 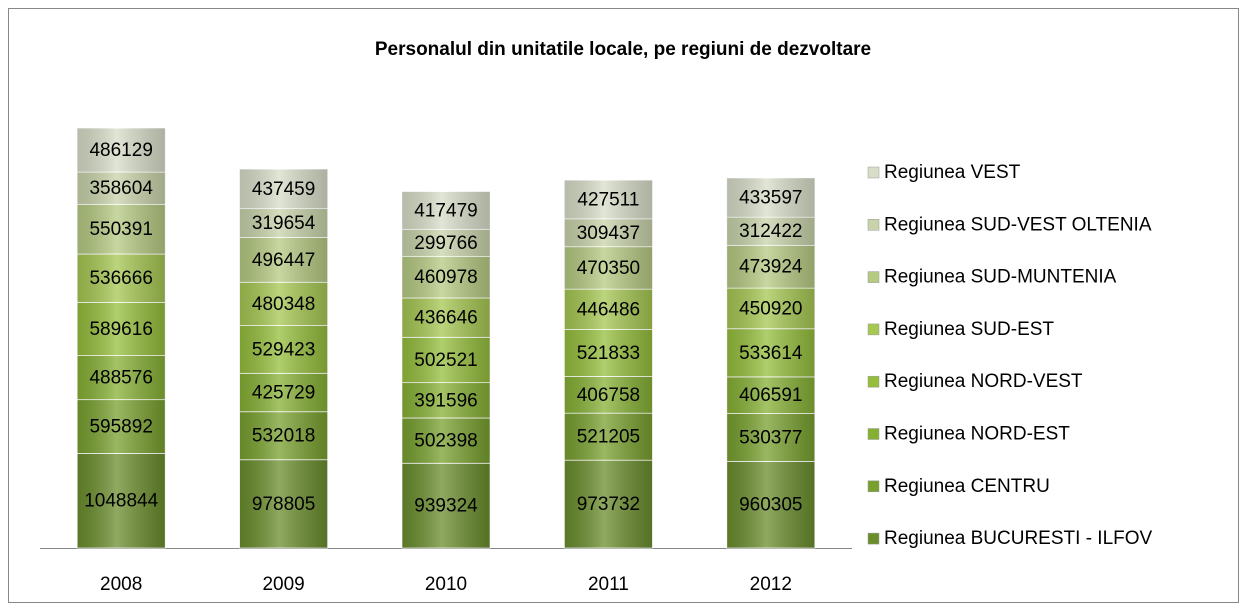 I want to click on data-label: 433597, so click(x=770, y=198).